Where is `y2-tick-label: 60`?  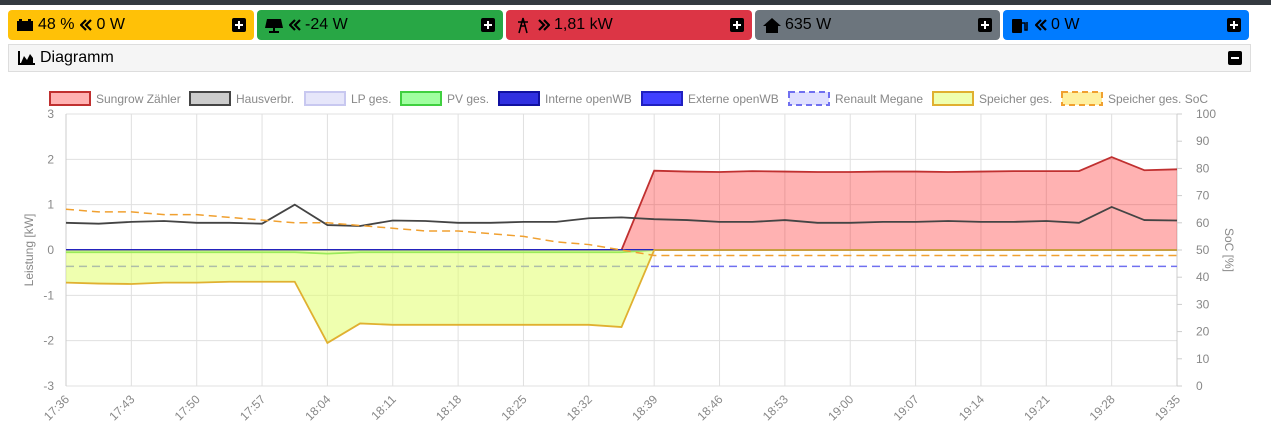
y2-tick-label: 60 is located at coordinates (1203, 223).